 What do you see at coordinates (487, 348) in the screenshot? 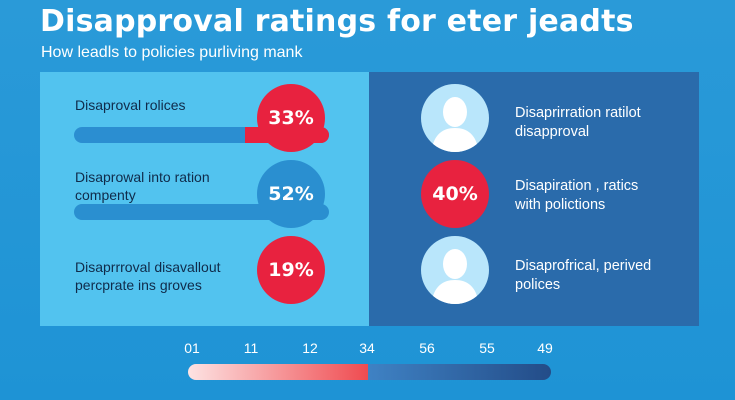
I see `scale-tick-label: 55` at bounding box center [487, 348].